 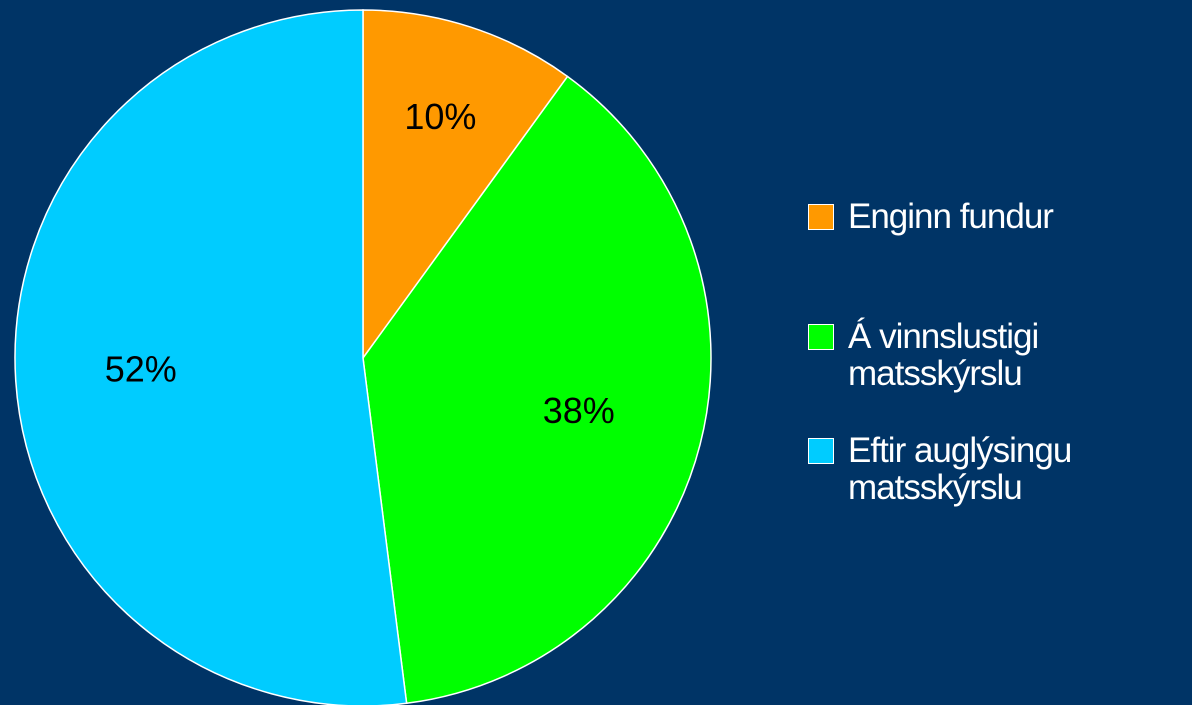 What do you see at coordinates (951, 216) in the screenshot?
I see `legend-label: Enginn fundur` at bounding box center [951, 216].